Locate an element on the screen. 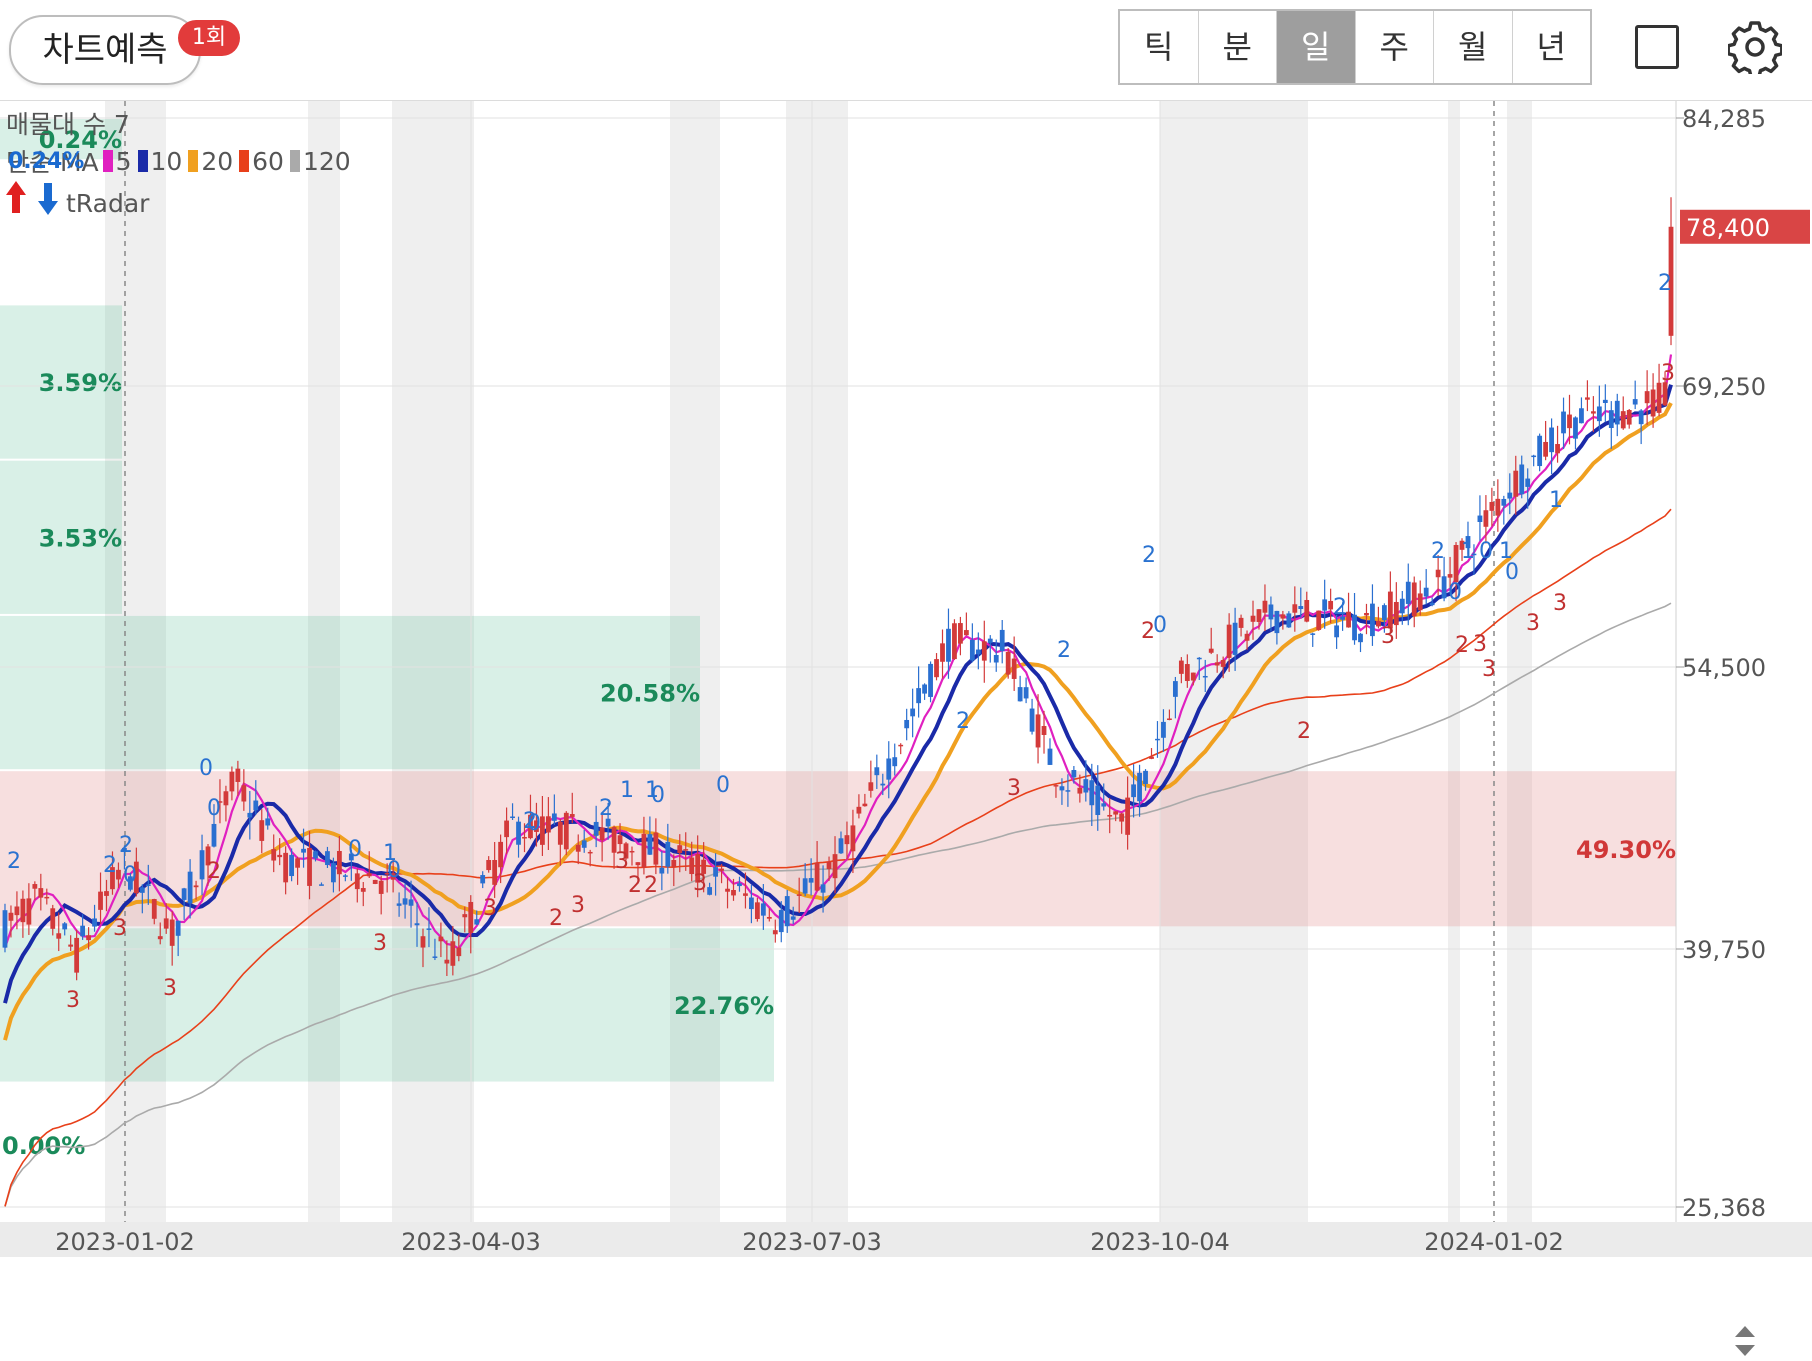  period-tab-minute: 분 is located at coordinates (1238, 47).